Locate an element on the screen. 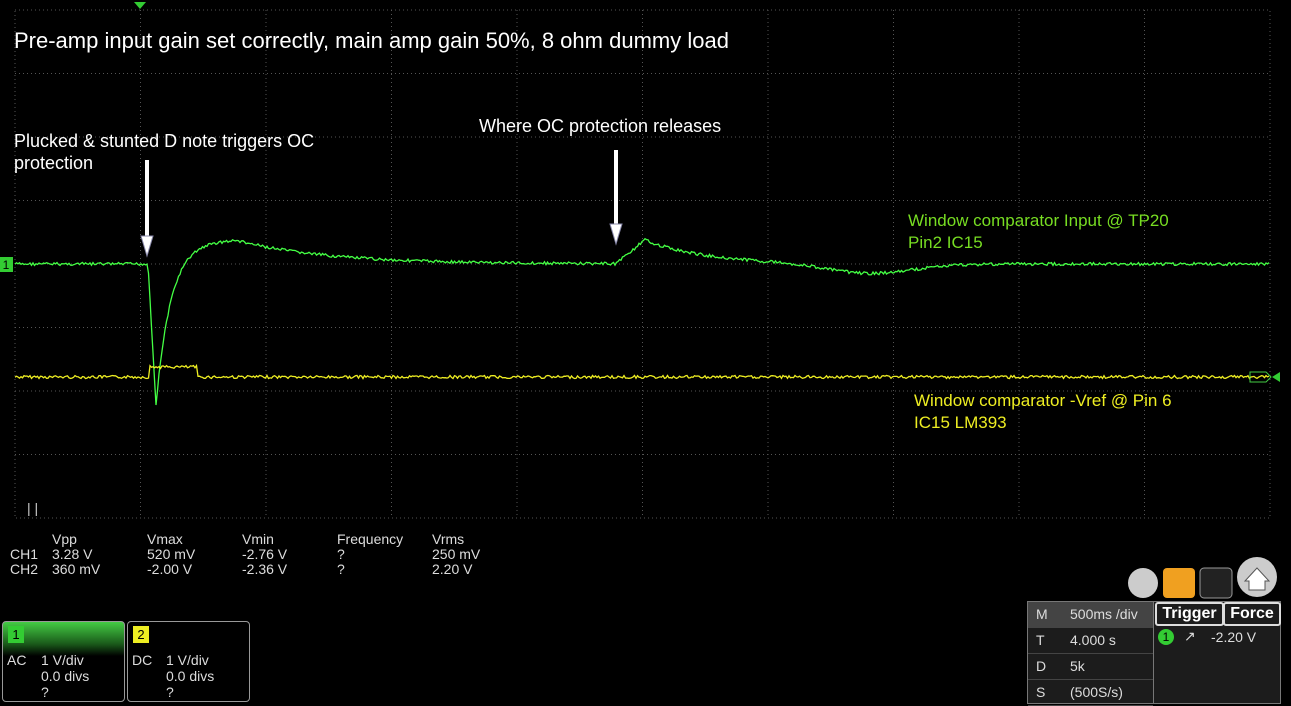  timebase-key: T is located at coordinates (1040, 640).